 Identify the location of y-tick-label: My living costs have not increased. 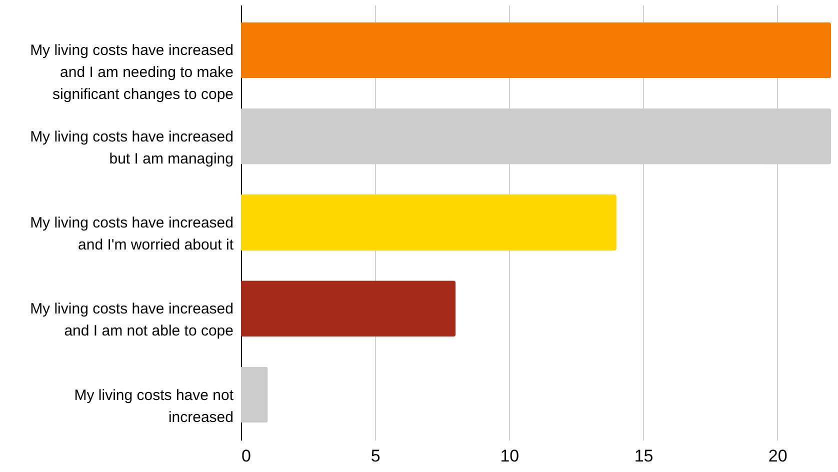
(154, 406).